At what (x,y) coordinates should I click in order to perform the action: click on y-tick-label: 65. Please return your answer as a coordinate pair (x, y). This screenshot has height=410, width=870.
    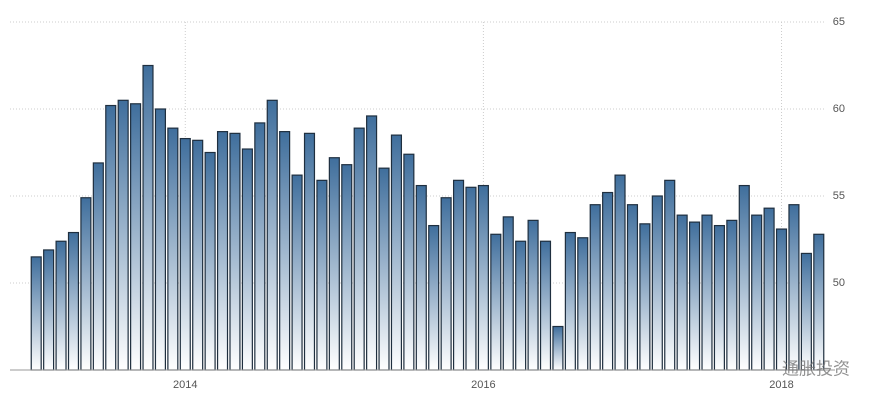
    Looking at the image, I should click on (839, 22).